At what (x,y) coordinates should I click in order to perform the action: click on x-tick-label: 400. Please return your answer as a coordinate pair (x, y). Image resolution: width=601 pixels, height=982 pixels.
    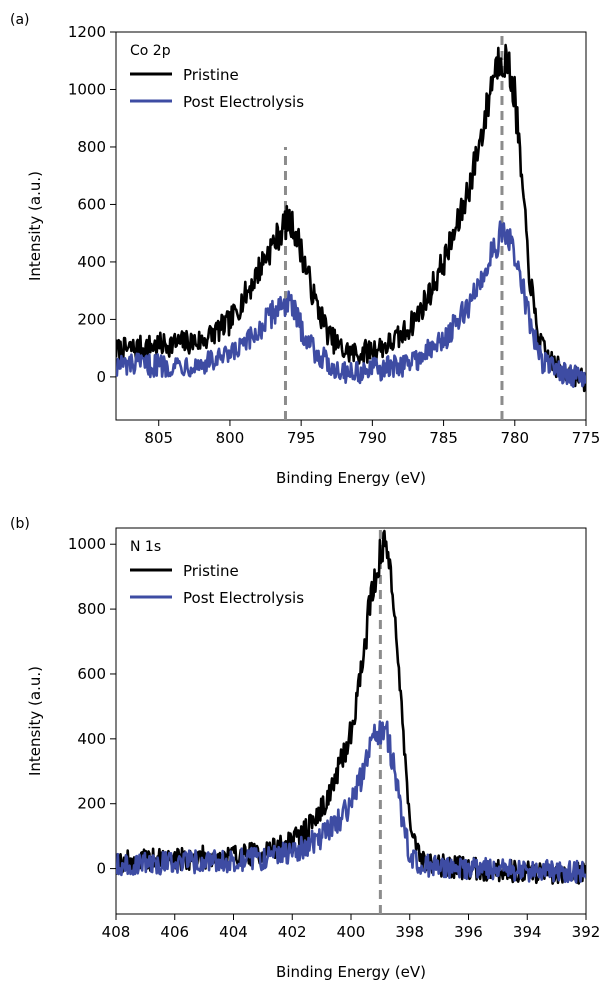
    Looking at the image, I should click on (351, 932).